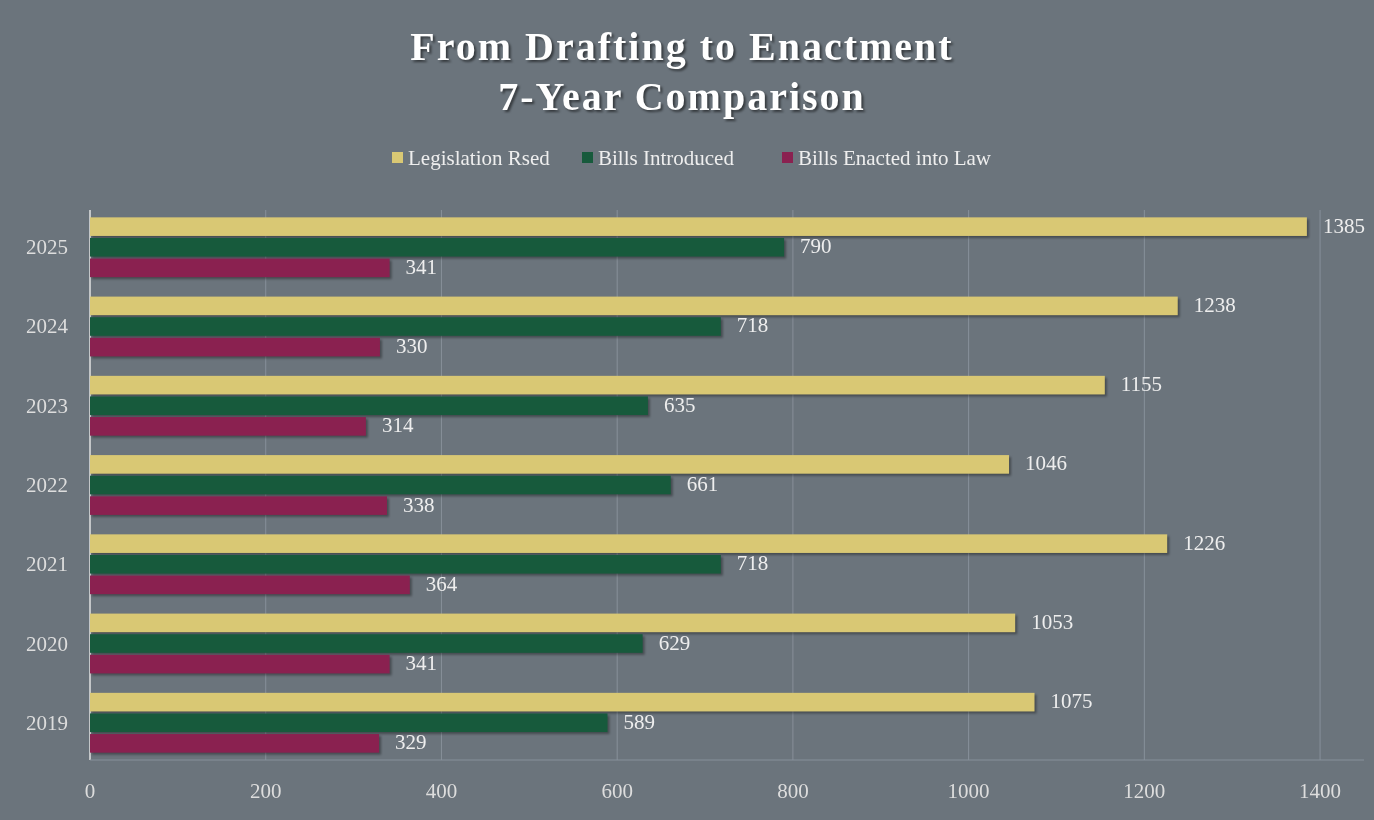 The height and width of the screenshot is (820, 1374). I want to click on data-label: 364, so click(441, 583).